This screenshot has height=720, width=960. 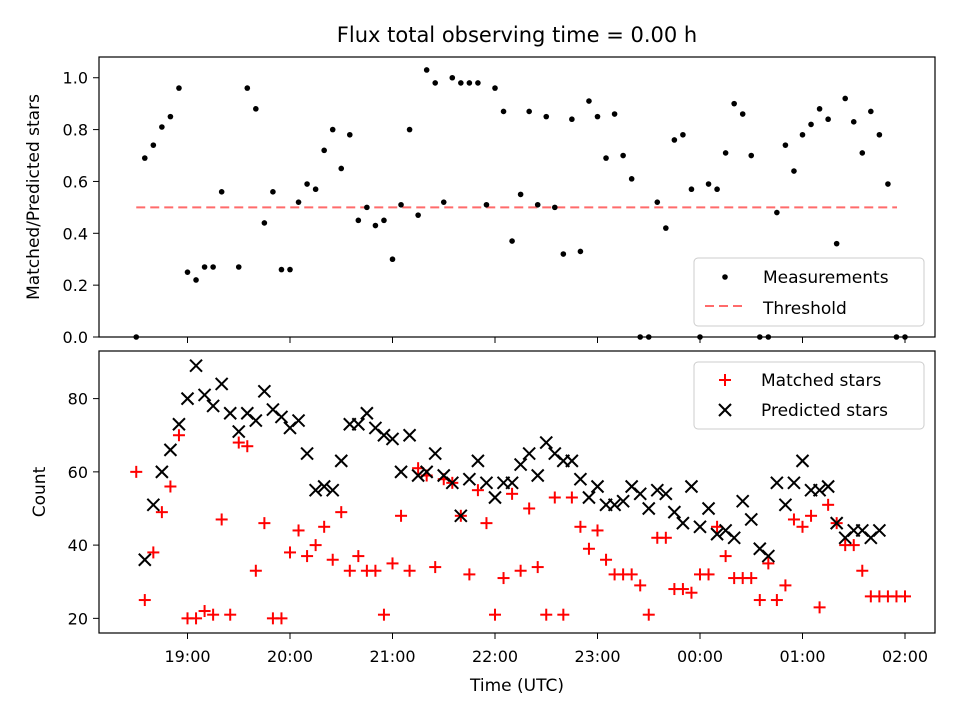 What do you see at coordinates (75, 285) in the screenshot?
I see `top-y-tick-label: 0.2` at bounding box center [75, 285].